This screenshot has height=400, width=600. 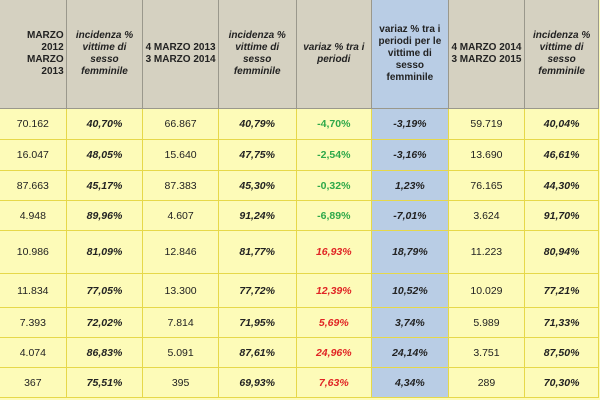 I want to click on cell-incidence-2012-2013: 77,05%, so click(x=104, y=290).